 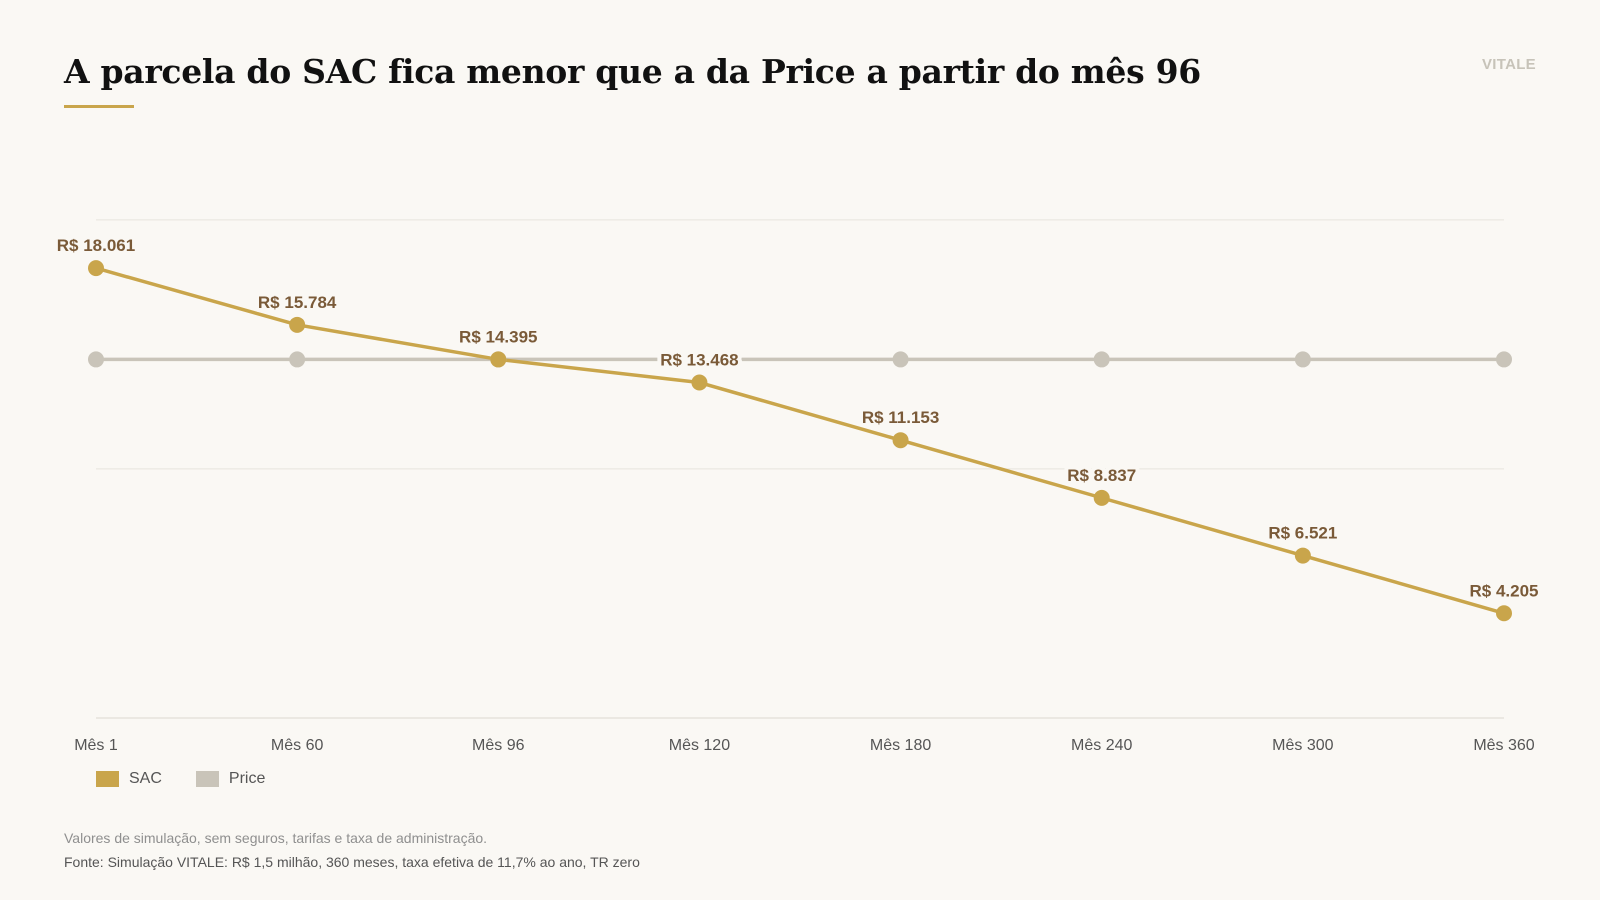 What do you see at coordinates (1101, 745) in the screenshot?
I see `x-tick-label: Mês 240` at bounding box center [1101, 745].